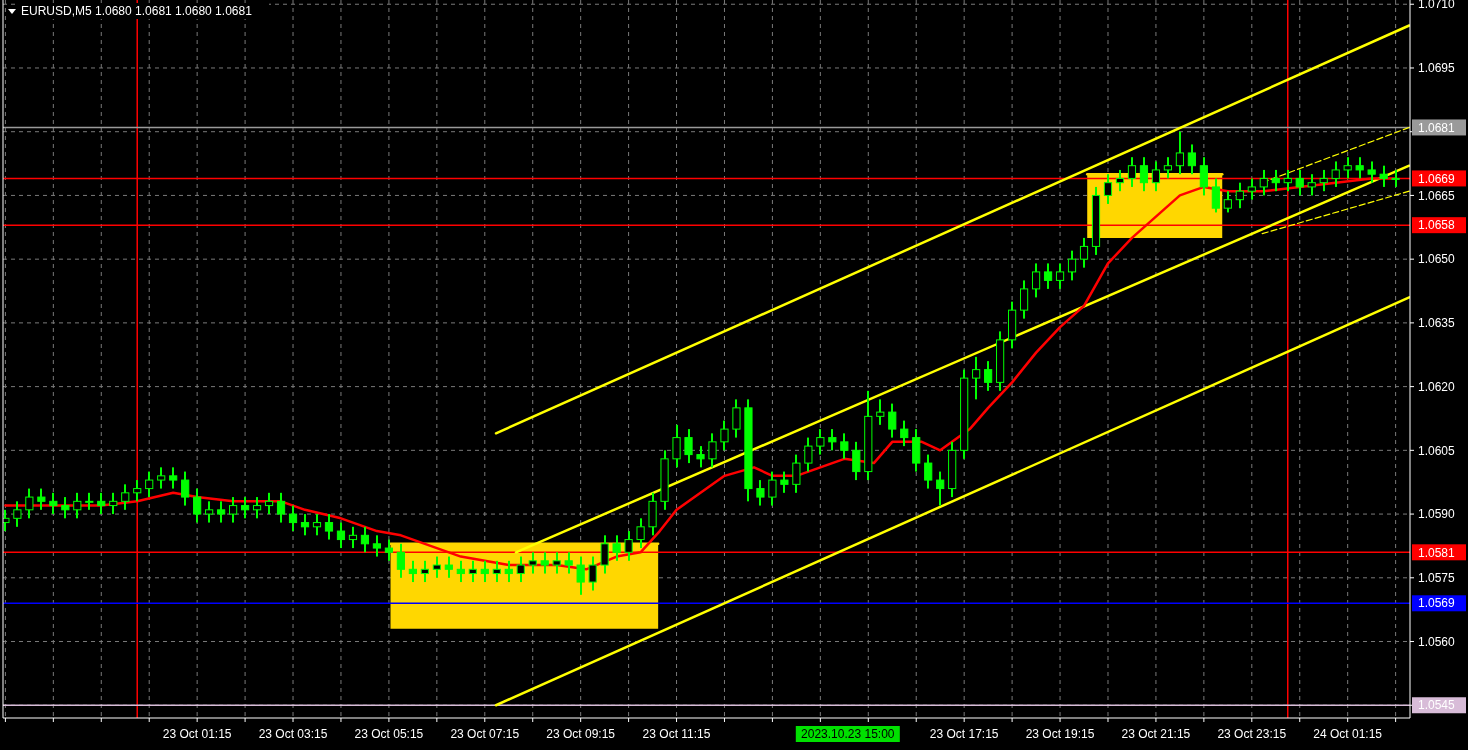  What do you see at coordinates (1252, 734) in the screenshot?
I see `x-tick-label: 23 Oct 23:15` at bounding box center [1252, 734].